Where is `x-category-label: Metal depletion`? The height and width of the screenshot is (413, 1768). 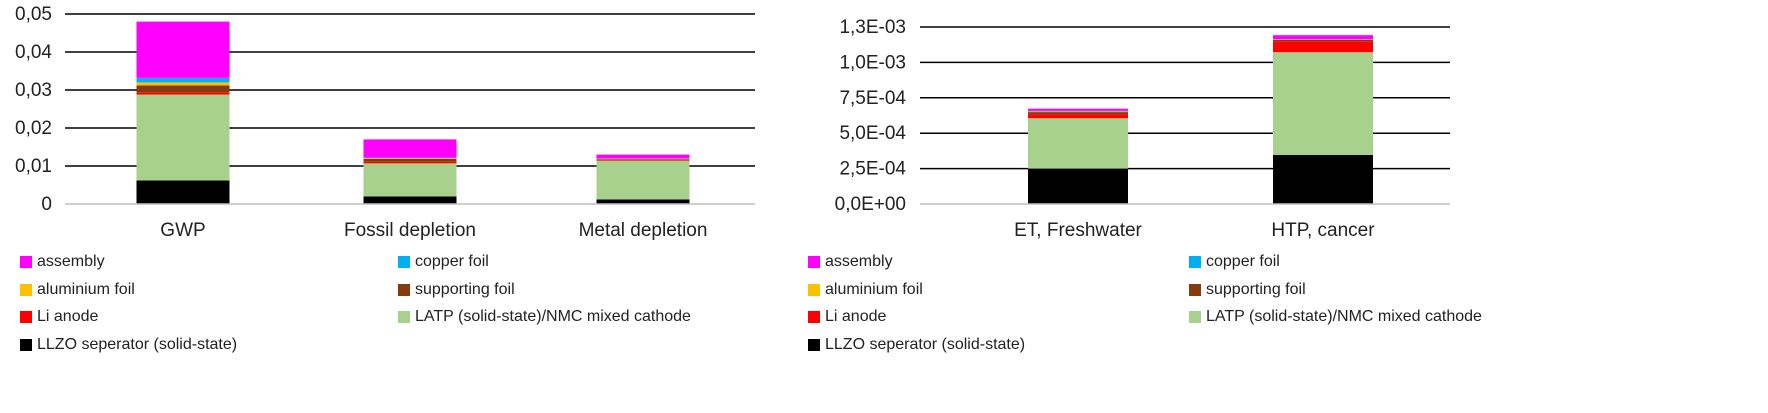
x-category-label: Metal depletion is located at coordinates (643, 230).